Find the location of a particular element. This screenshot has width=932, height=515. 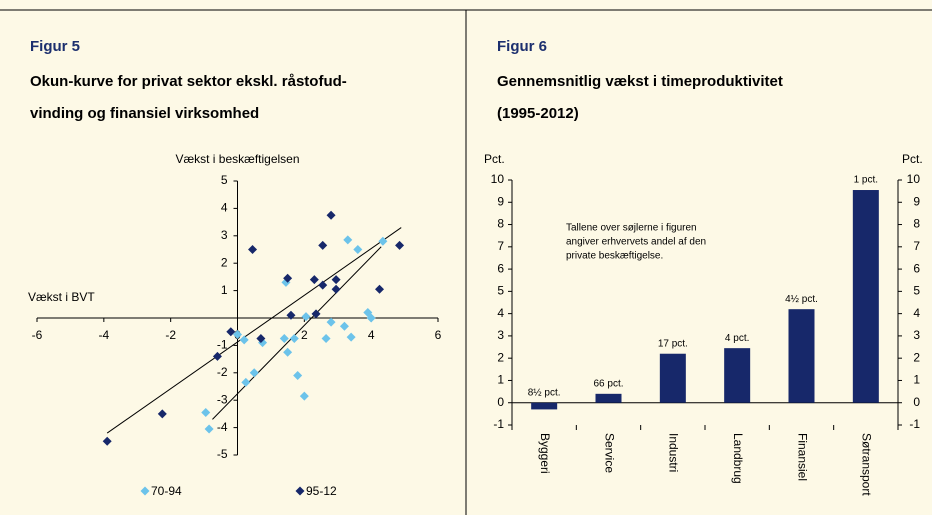

y-tick-label: 9 is located at coordinates (500, 201).